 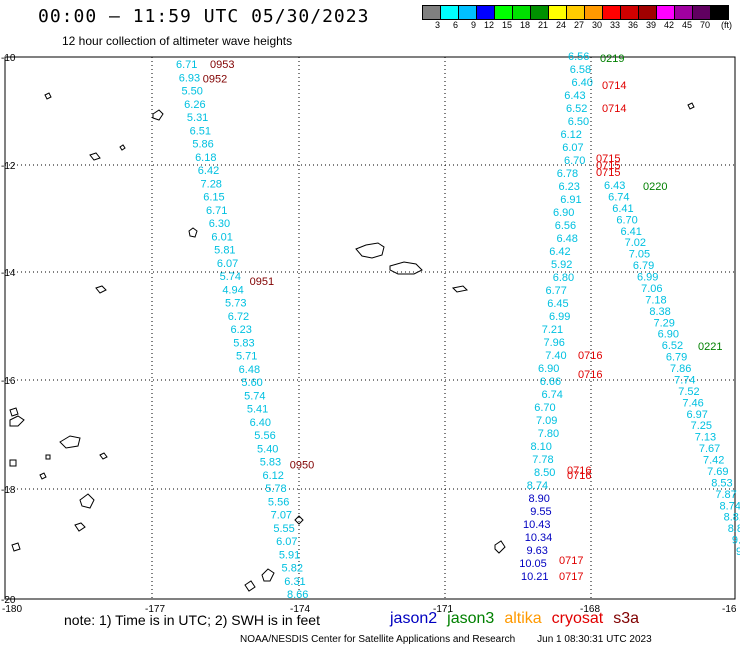 I want to click on wave-height-value: 6.56, so click(x=578, y=57).